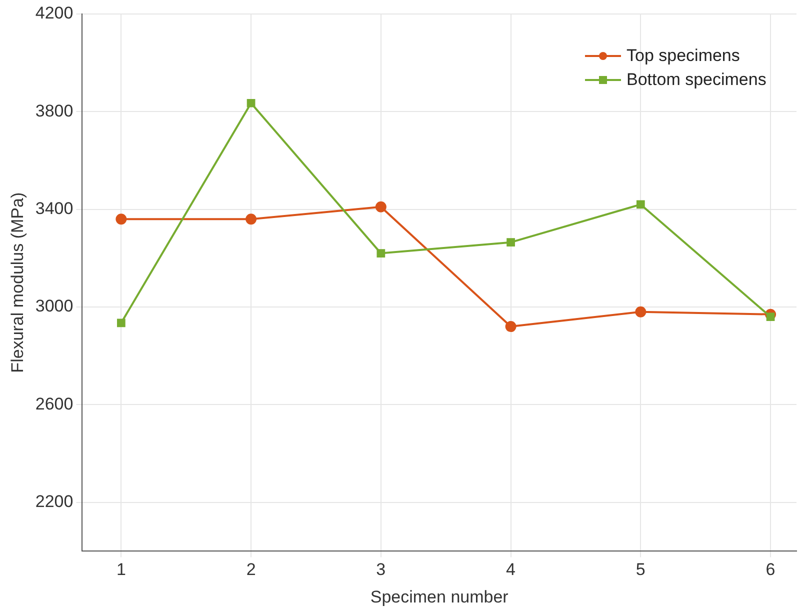 The height and width of the screenshot is (616, 803). Describe the element at coordinates (54, 110) in the screenshot. I see `y-tick-label: 3800` at that location.